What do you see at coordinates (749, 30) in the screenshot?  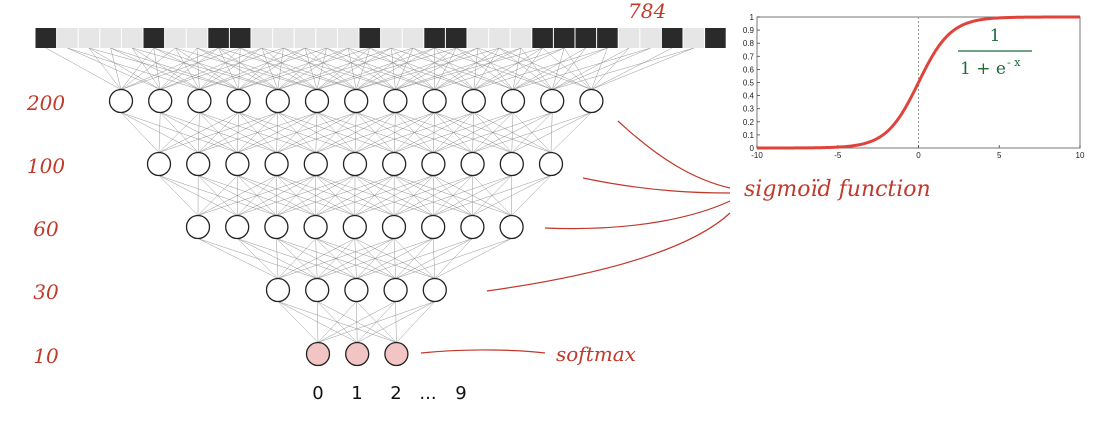 I see `y-tick-label: 0.9` at bounding box center [749, 30].